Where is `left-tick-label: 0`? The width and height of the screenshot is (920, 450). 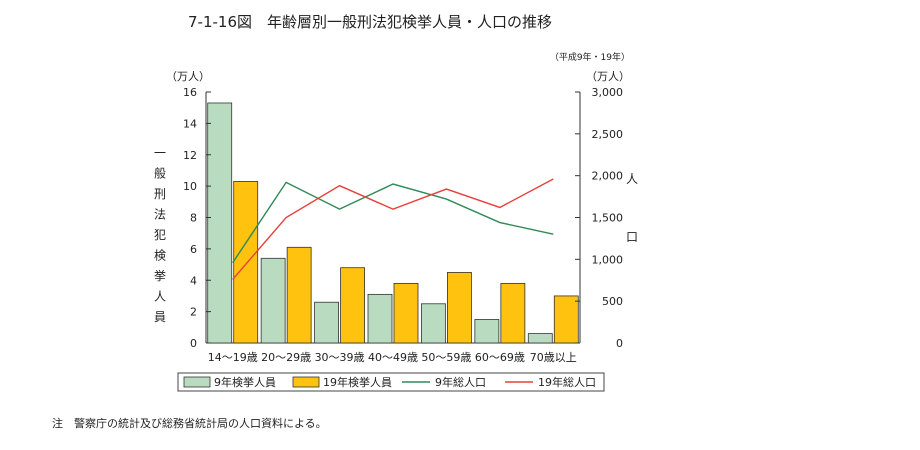 left-tick-label: 0 is located at coordinates (193, 343).